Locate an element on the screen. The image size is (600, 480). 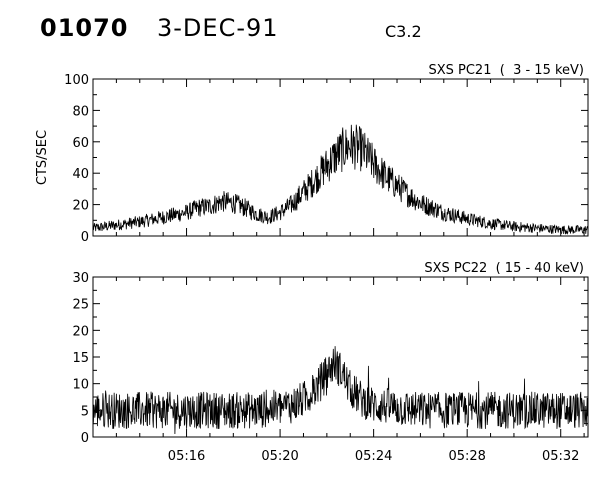
y-tick-label: 60 is located at coordinates (80, 143).